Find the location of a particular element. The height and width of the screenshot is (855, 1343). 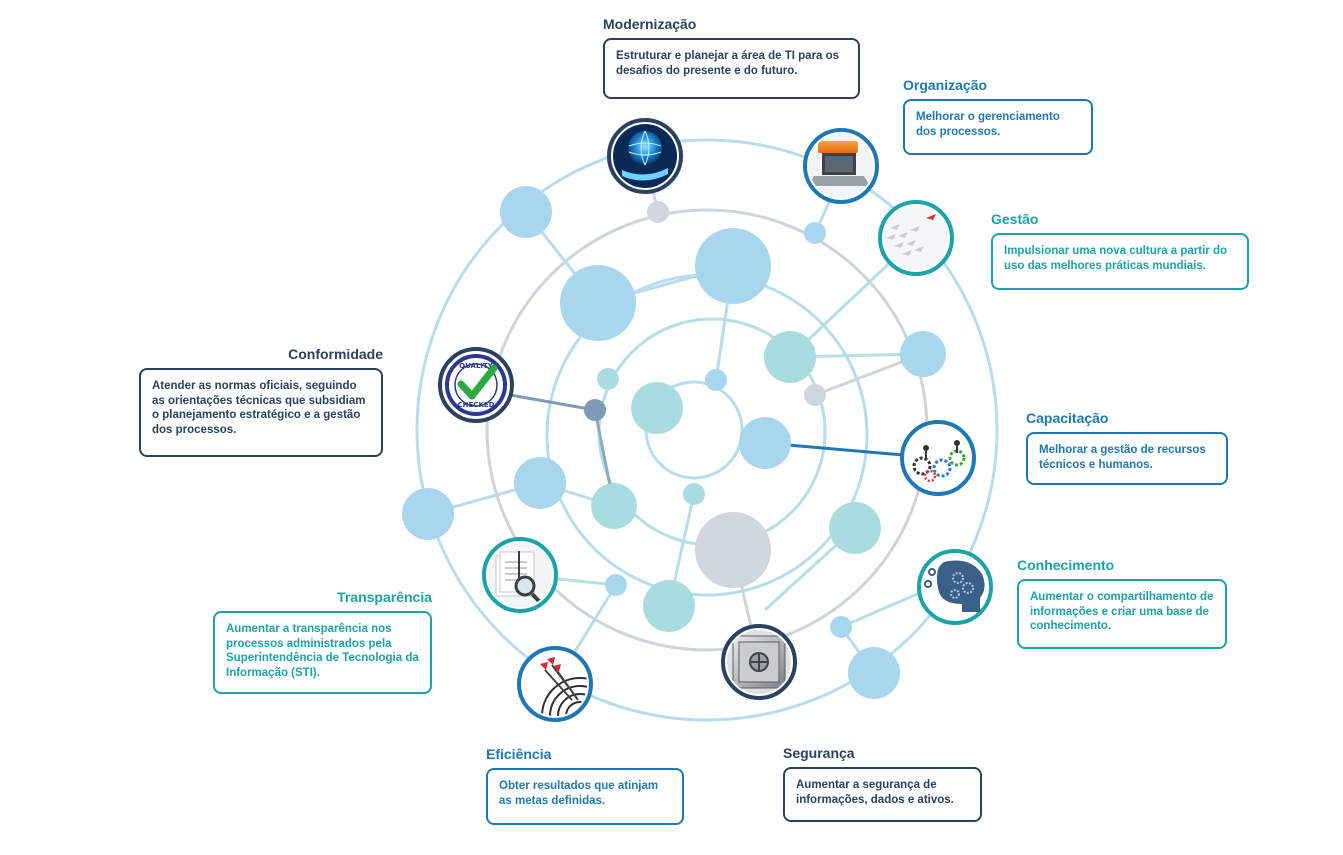

magnifier-papers-icon is located at coordinates (520, 575).